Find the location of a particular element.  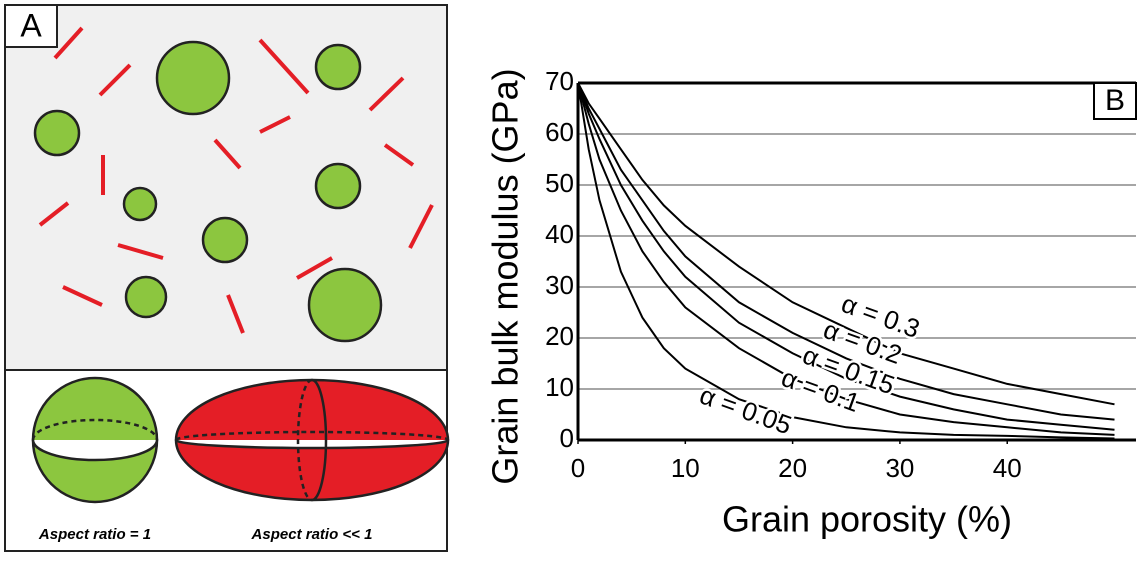

caption: Aspect ratio << 1 is located at coordinates (312, 534).